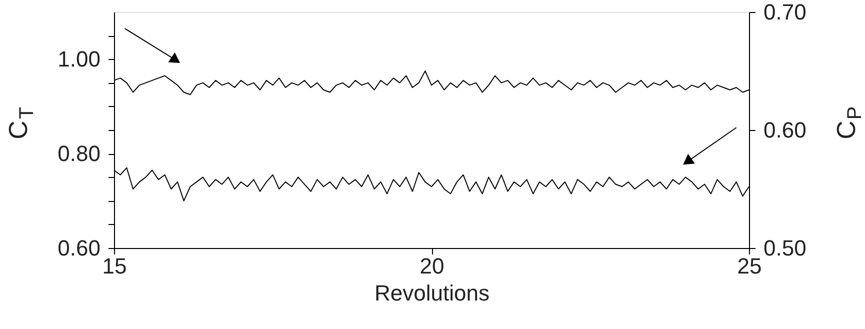  What do you see at coordinates (79, 153) in the screenshot?
I see `y-tick-label: 0.80` at bounding box center [79, 153].